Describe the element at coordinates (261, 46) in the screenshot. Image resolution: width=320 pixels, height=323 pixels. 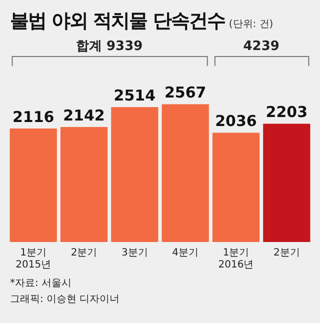
I see `text: 4239` at that location.